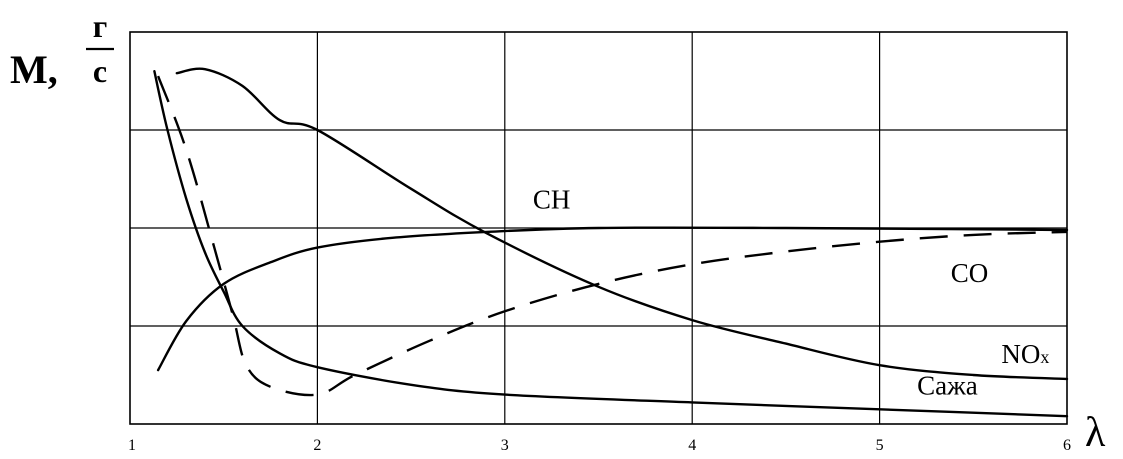  What do you see at coordinates (100, 71) in the screenshot?
I see `y-axis-label-denominator: с` at bounding box center [100, 71].